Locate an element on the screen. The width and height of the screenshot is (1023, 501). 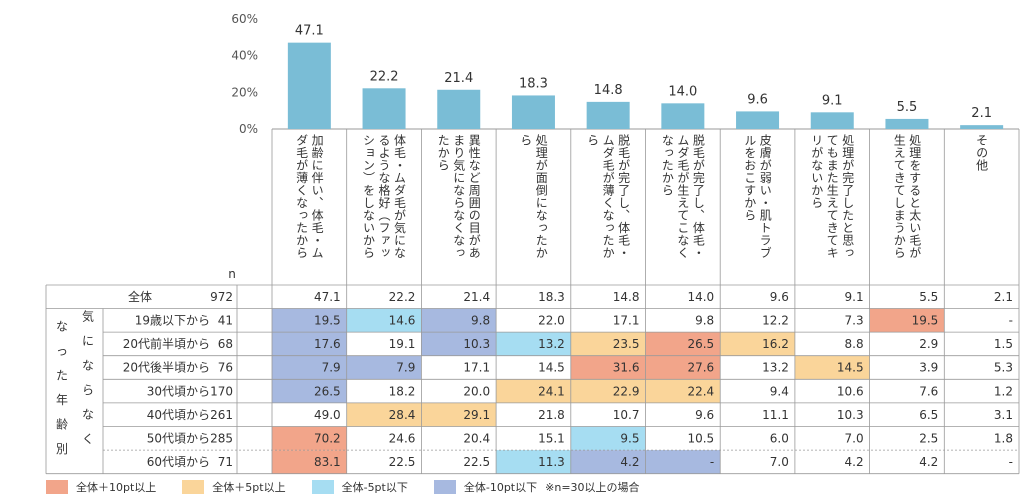
table-cell: 7.3 is located at coordinates (854, 321).